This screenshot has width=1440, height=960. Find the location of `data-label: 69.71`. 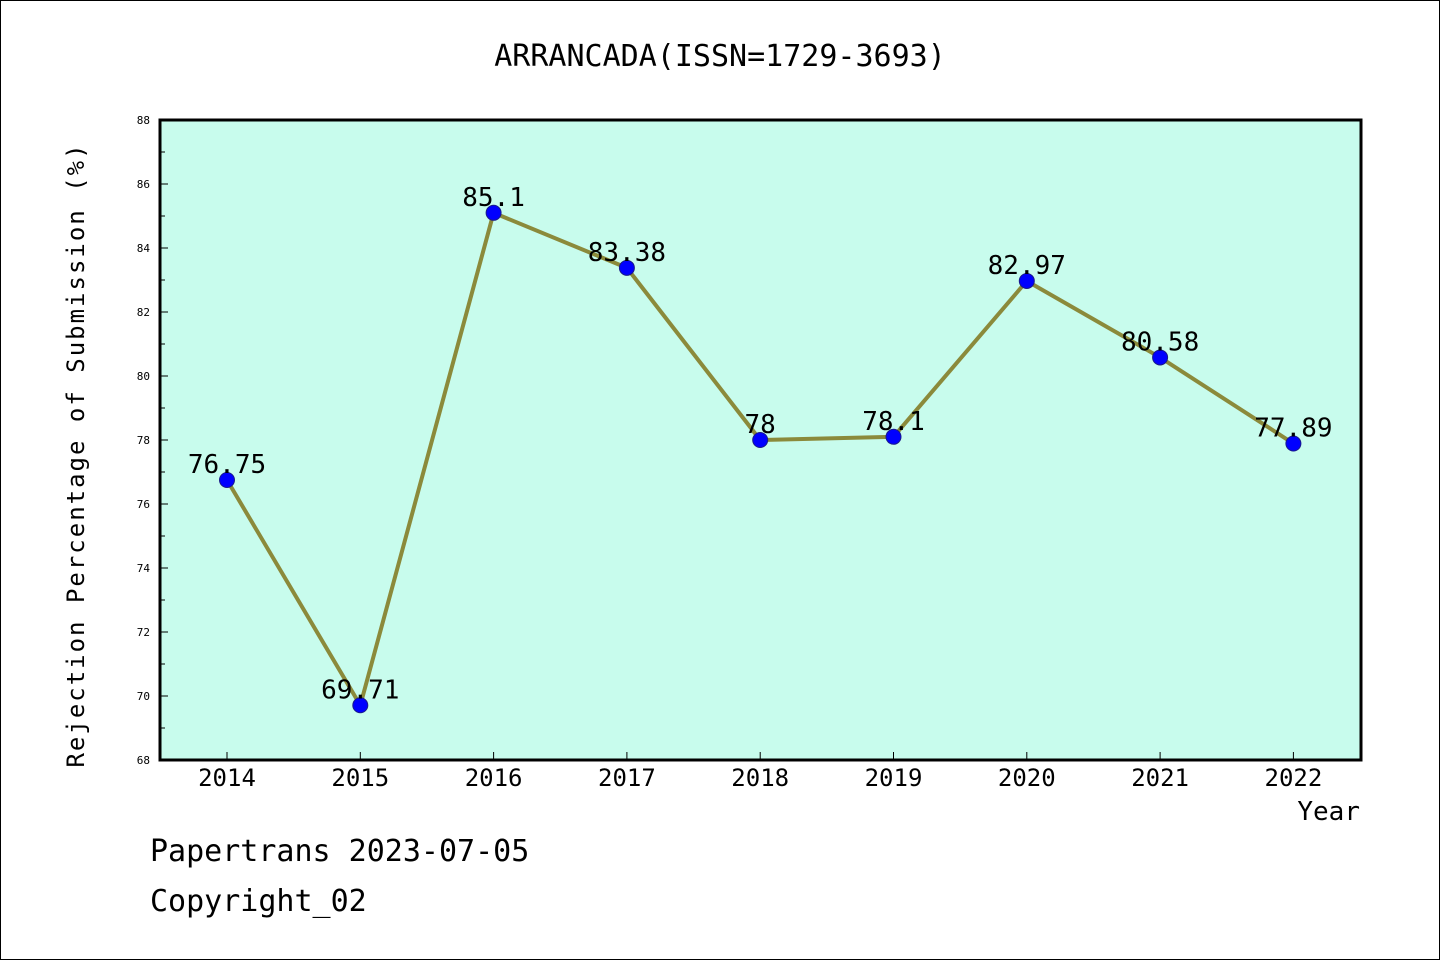

data-label: 69.71 is located at coordinates (360, 690).